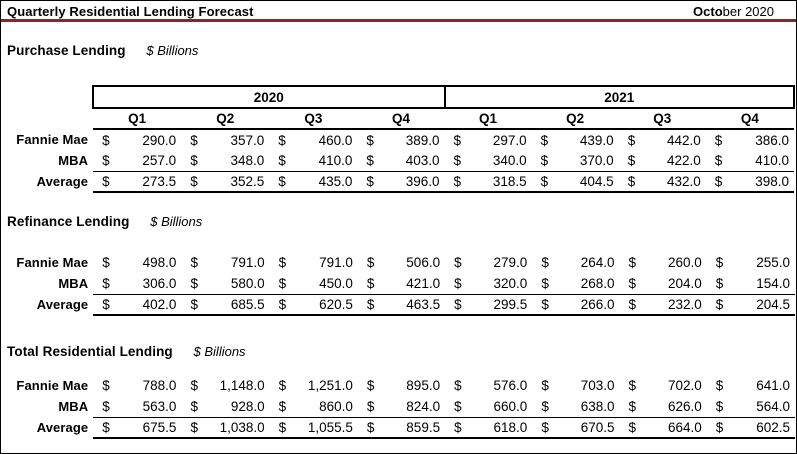  Describe the element at coordinates (313, 119) in the screenshot. I see `quarter-header: Q3` at that location.